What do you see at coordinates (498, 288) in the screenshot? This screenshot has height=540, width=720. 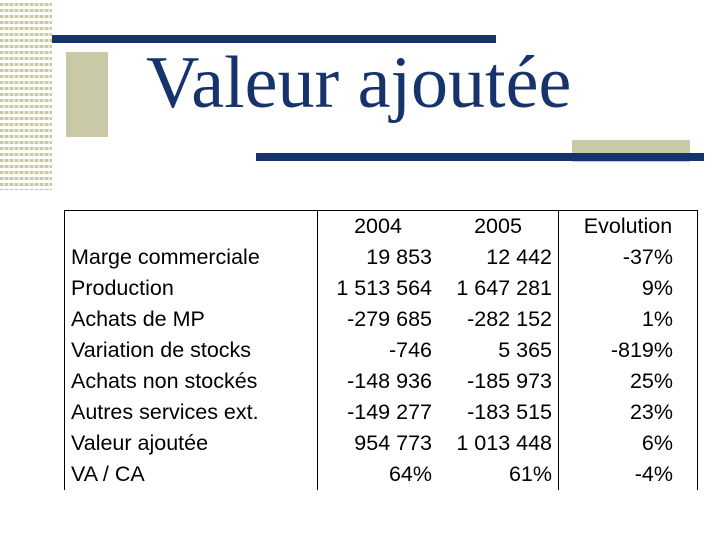 I see `value-2005-cell: 1 647 281` at bounding box center [498, 288].